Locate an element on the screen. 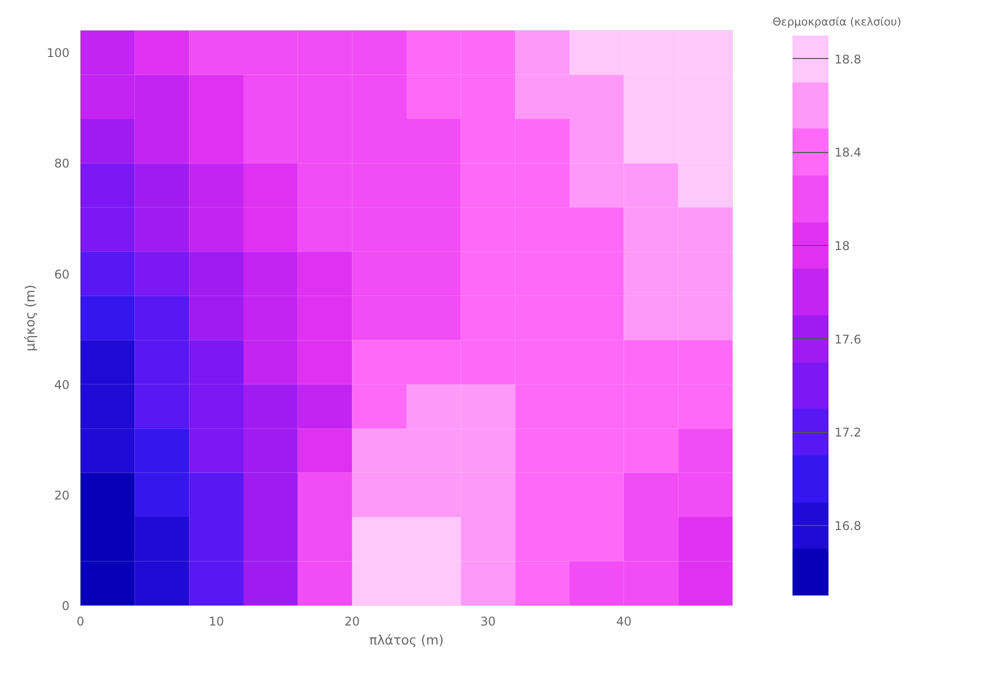  color-bar-label: 16.8 is located at coordinates (848, 526).